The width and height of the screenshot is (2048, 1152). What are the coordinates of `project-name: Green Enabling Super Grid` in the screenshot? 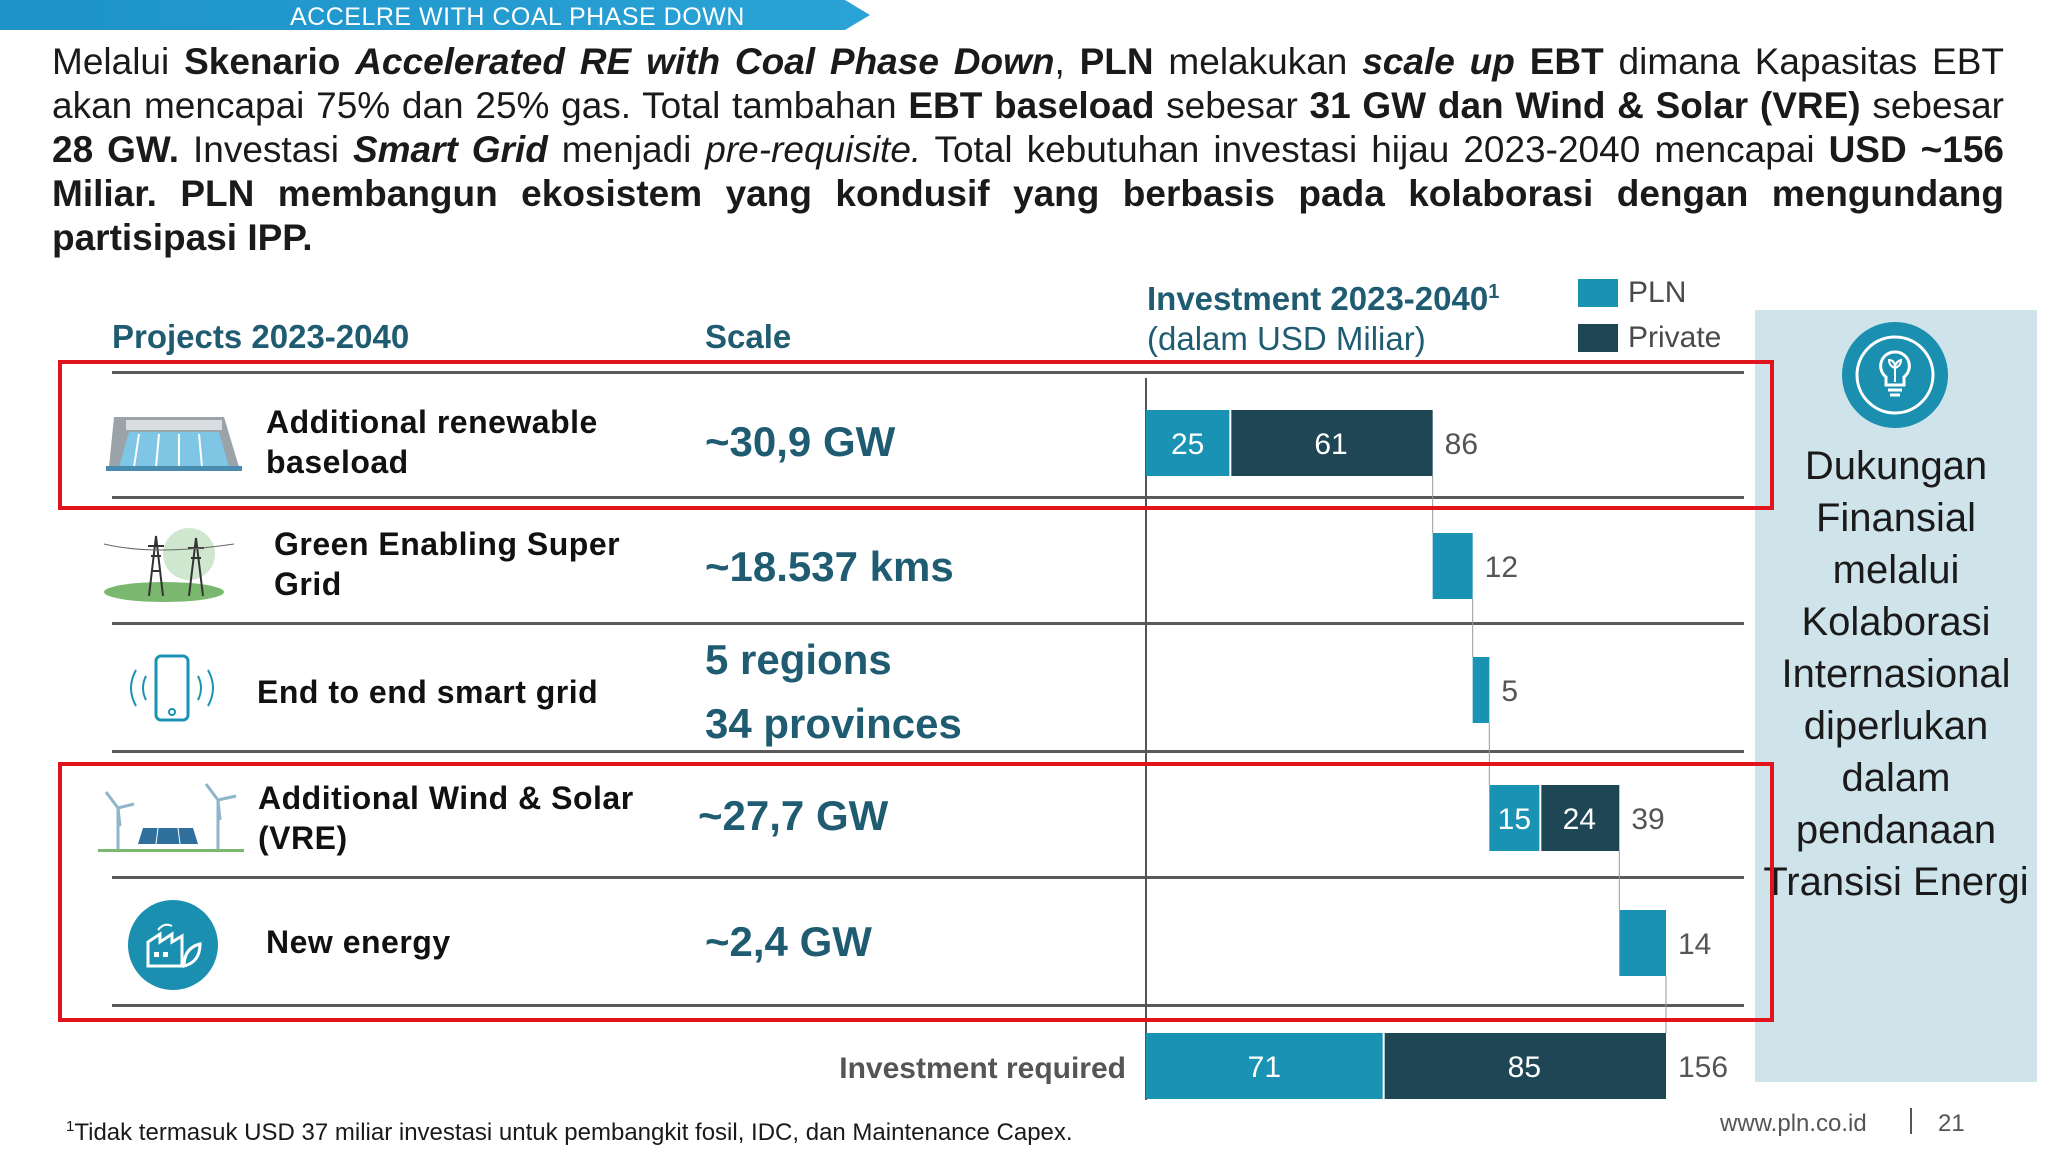 It's located at (447, 564).